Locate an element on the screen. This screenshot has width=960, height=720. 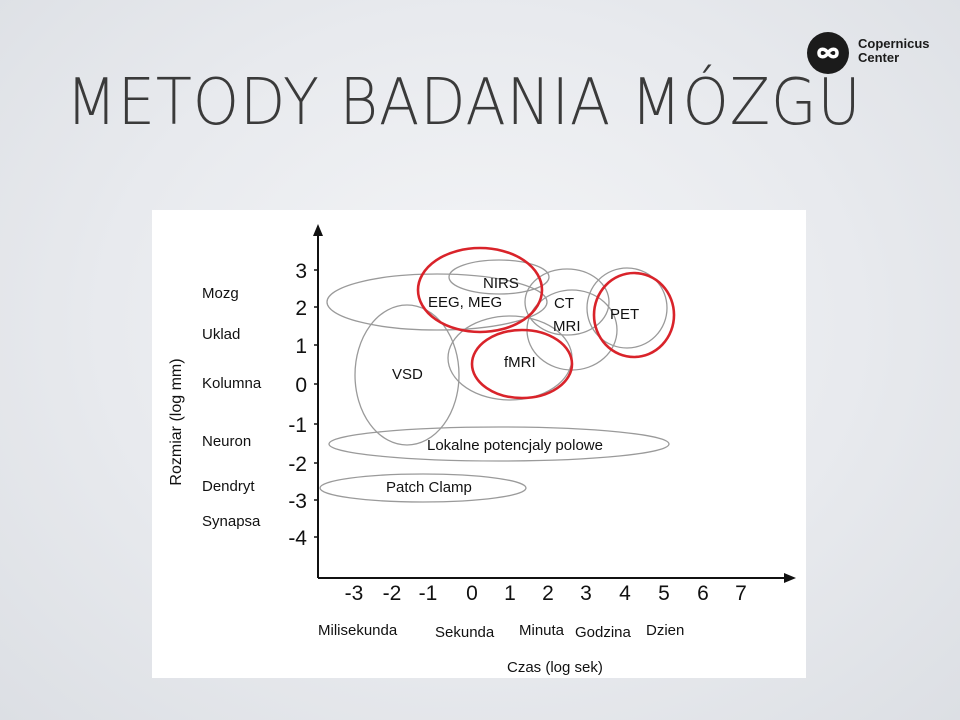
y-category-label: Kolumna is located at coordinates (232, 383).